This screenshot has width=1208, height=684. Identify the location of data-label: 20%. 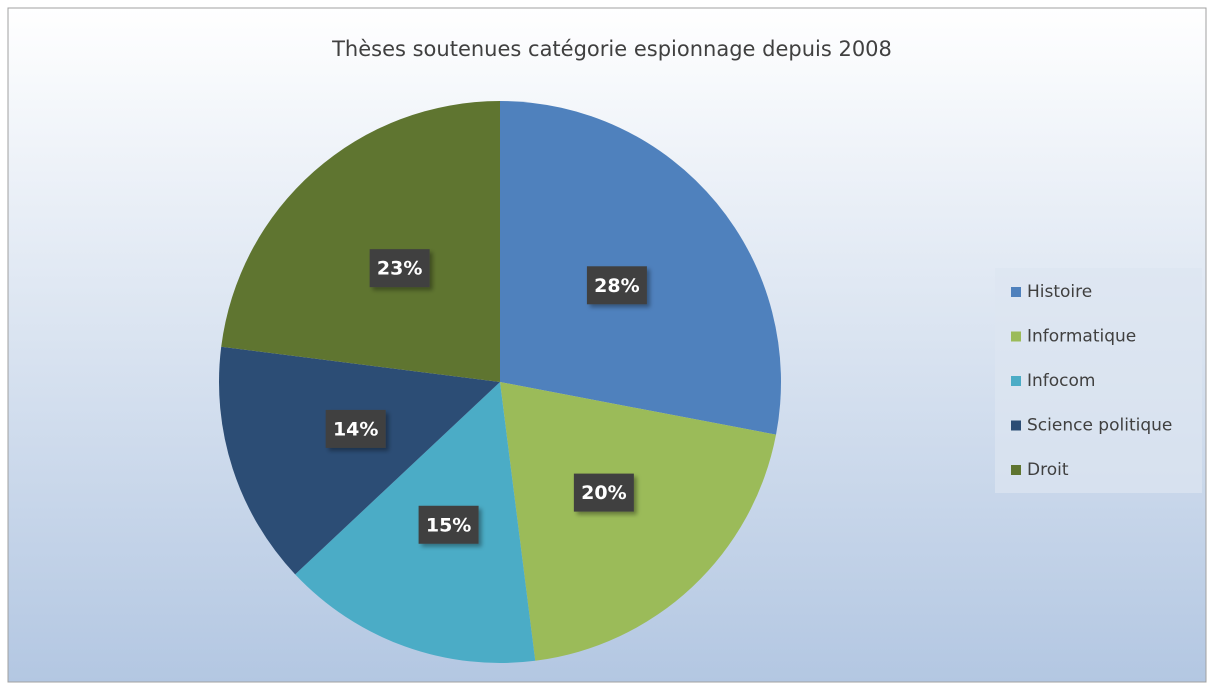
(603, 493).